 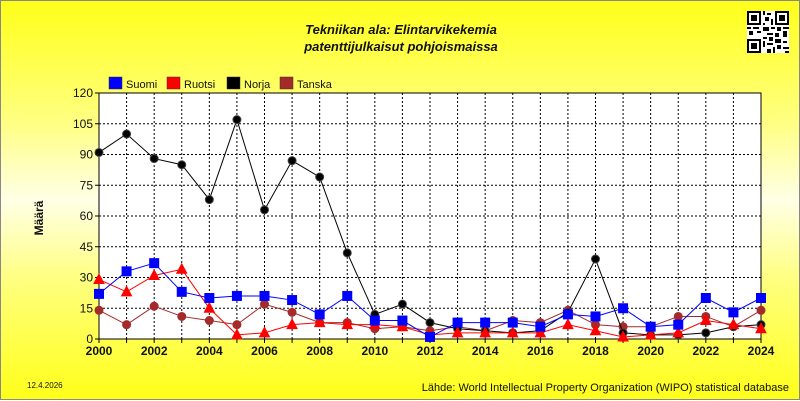 I want to click on chart-title-line-1: Tekniikan ala: Elintarvikekemia, so click(x=401, y=29).